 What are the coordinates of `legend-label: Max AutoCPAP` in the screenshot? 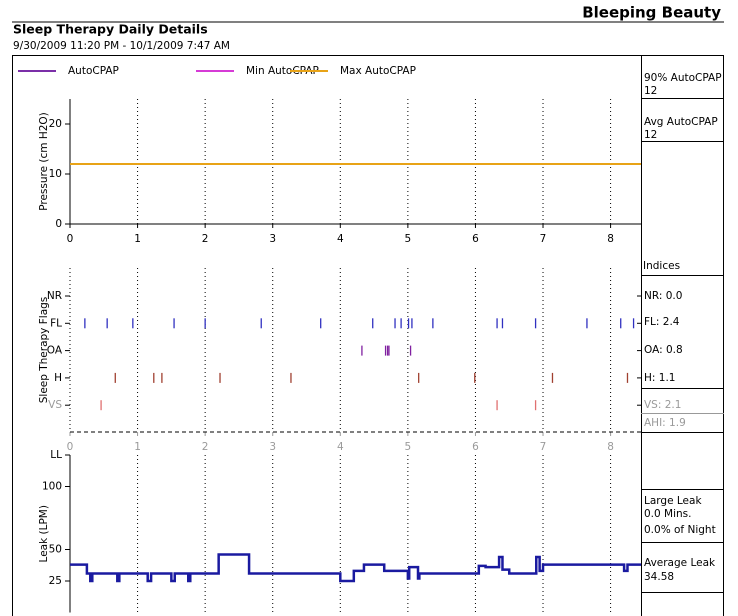 It's located at (378, 71).